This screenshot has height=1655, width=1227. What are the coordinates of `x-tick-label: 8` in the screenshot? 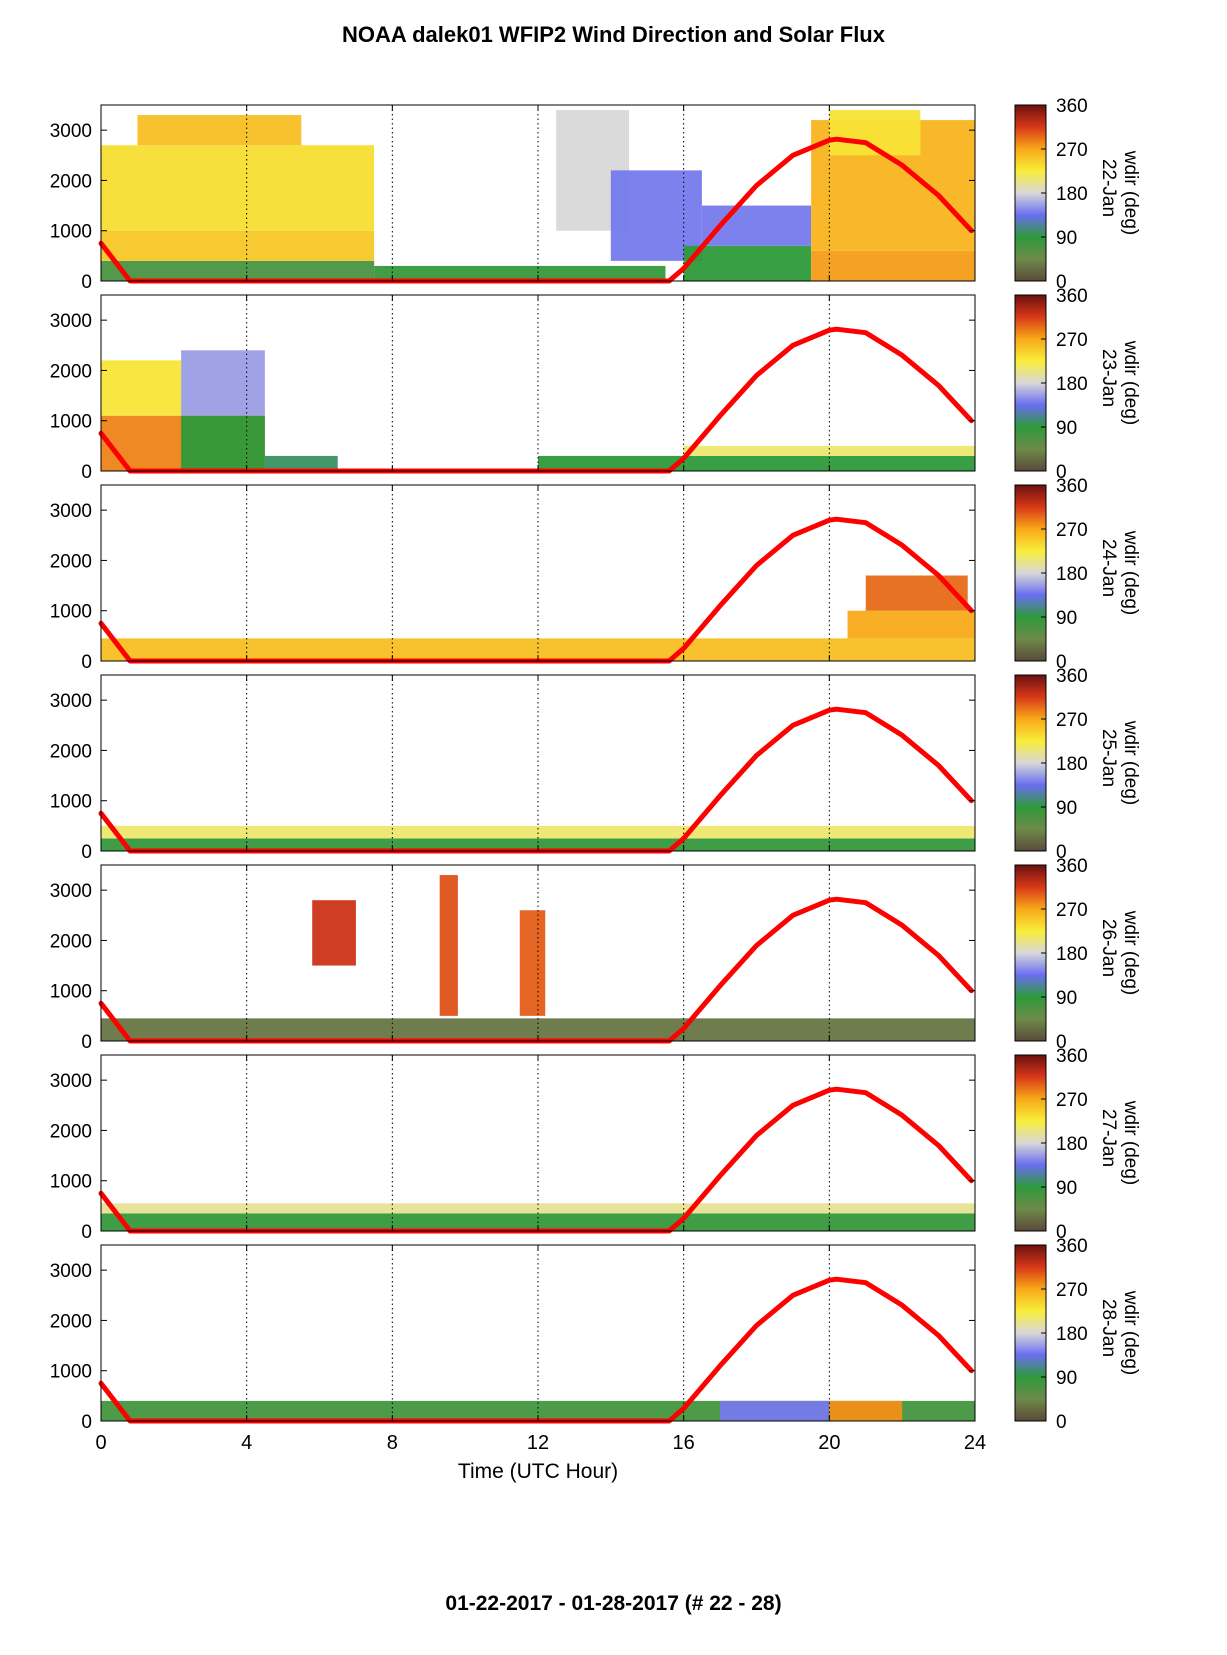 It's located at (392, 1443).